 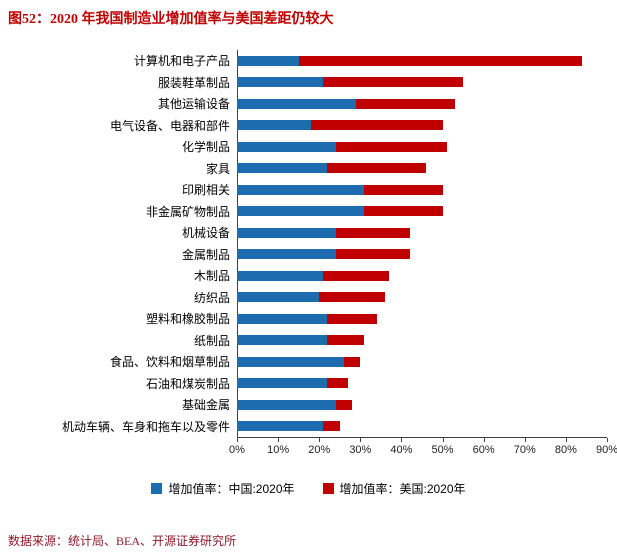 I want to click on category-label: 其他运输设备, so click(x=193, y=104).